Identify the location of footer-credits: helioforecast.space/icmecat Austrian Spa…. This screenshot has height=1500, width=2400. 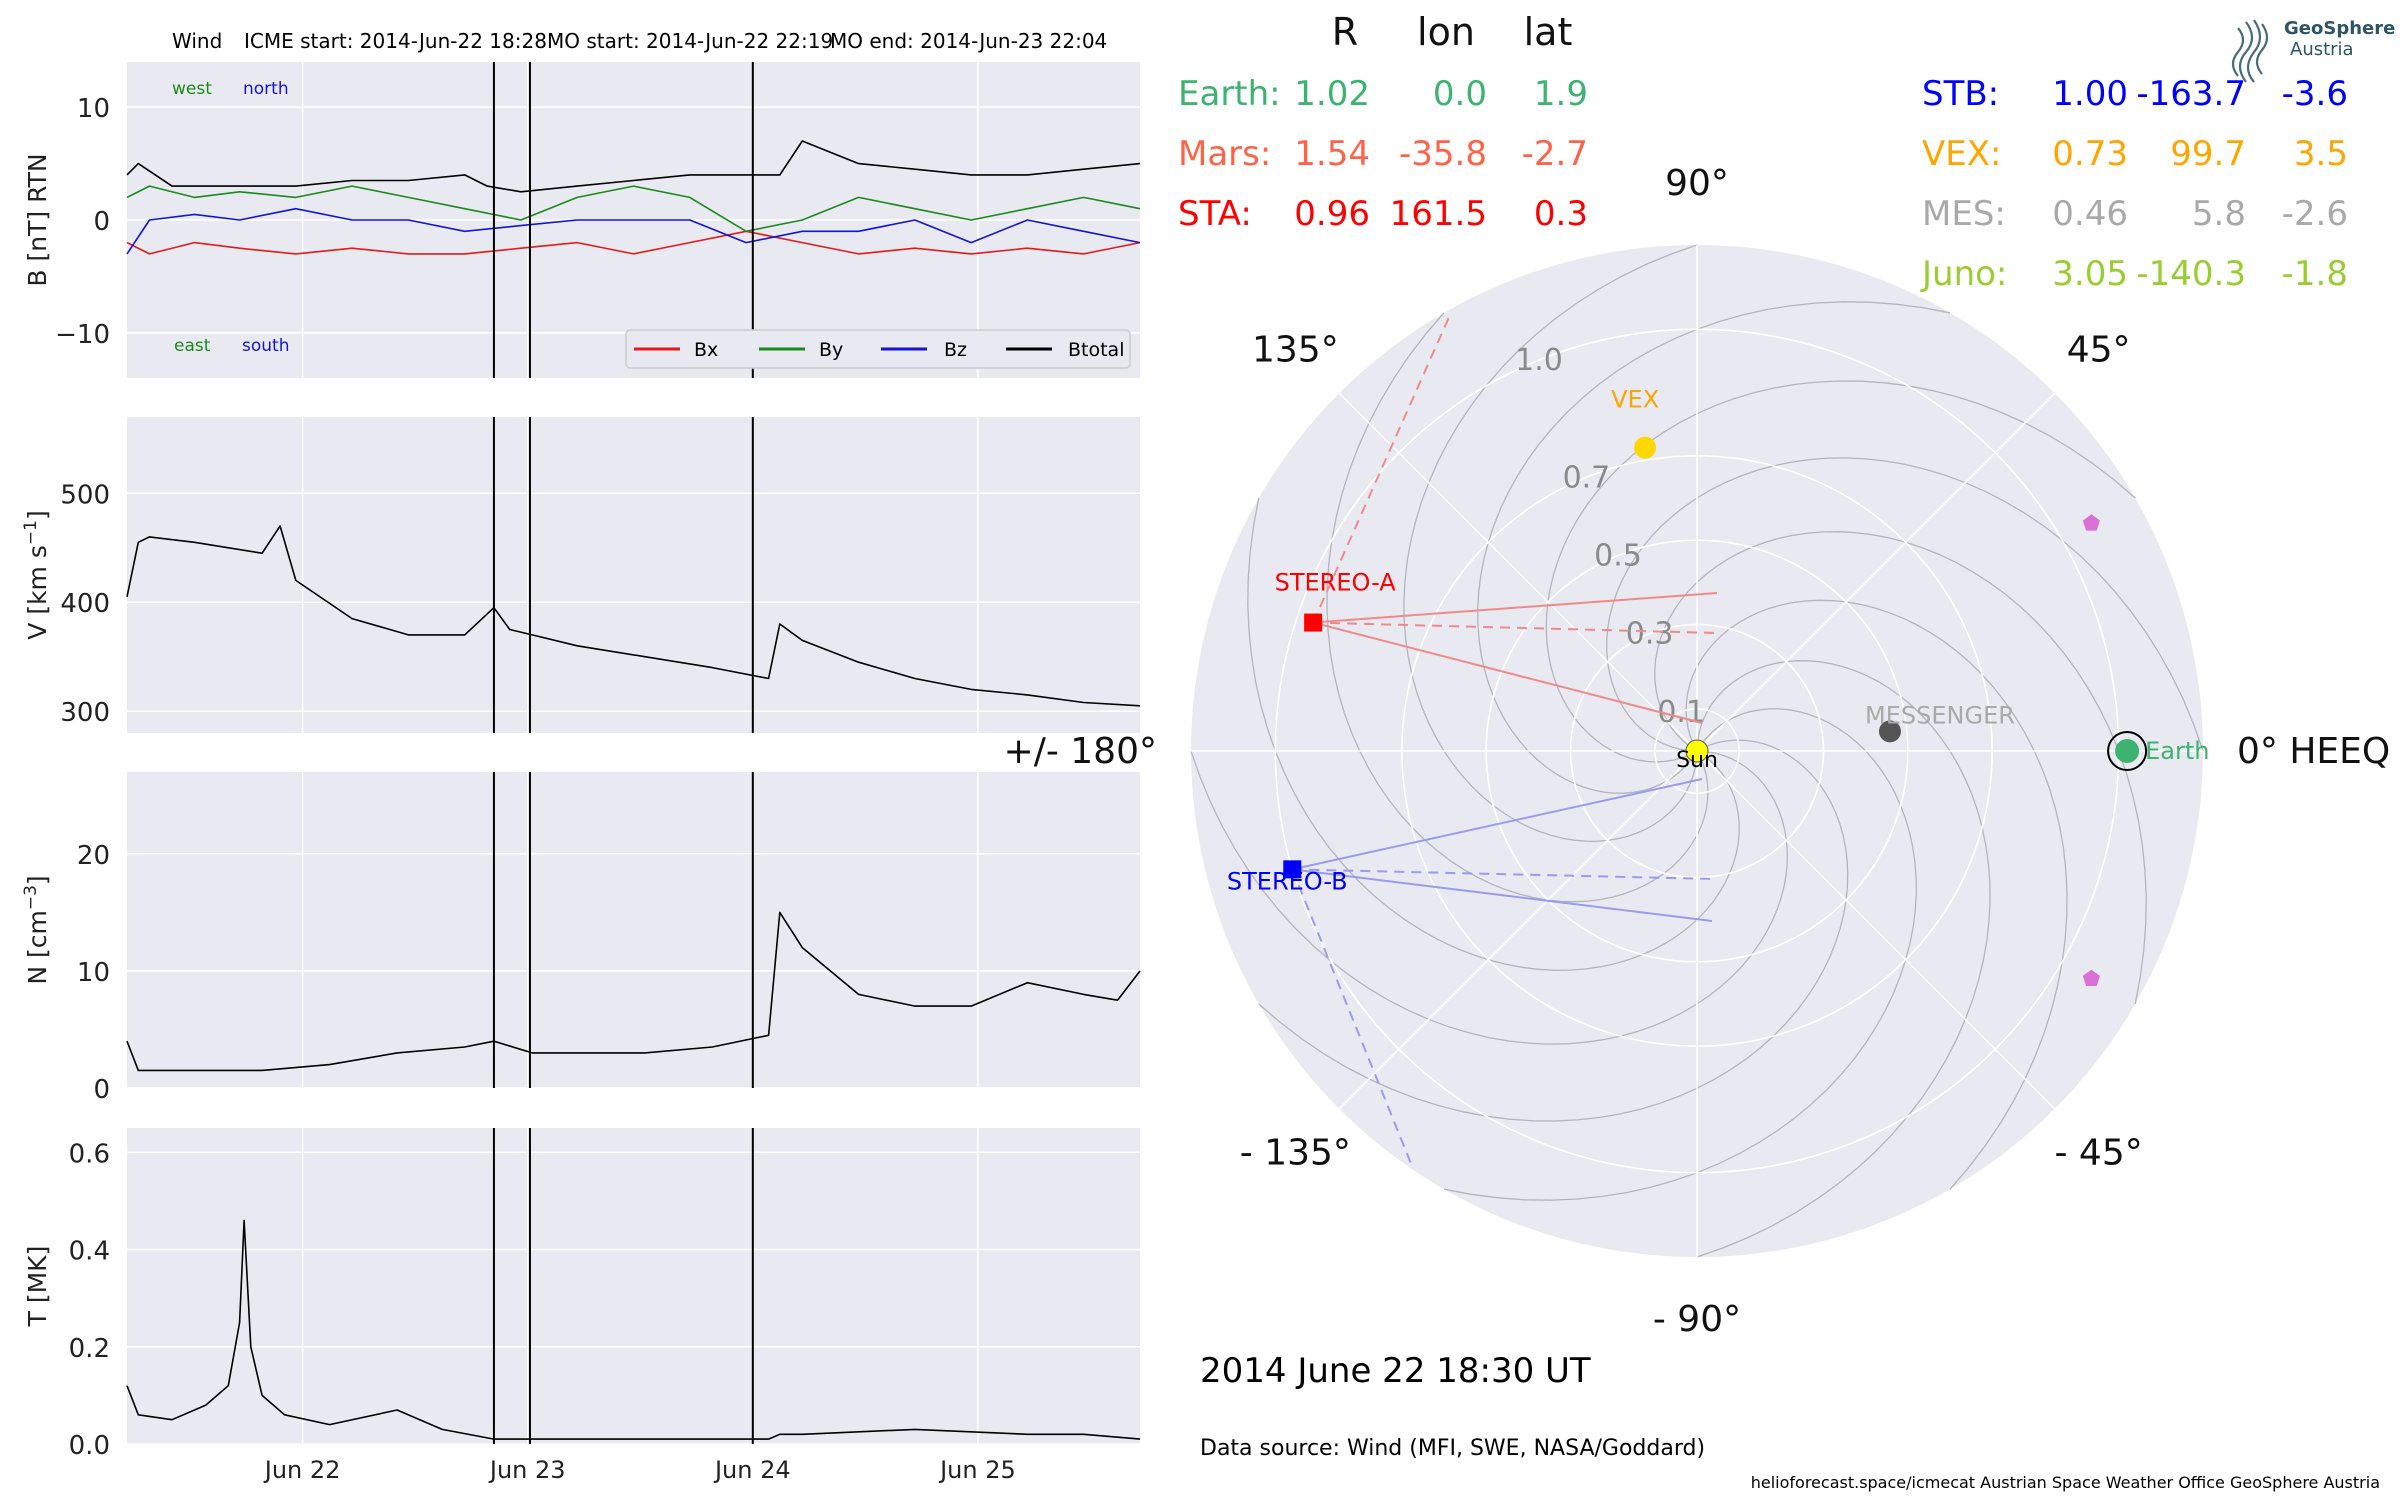
(2065, 1482).